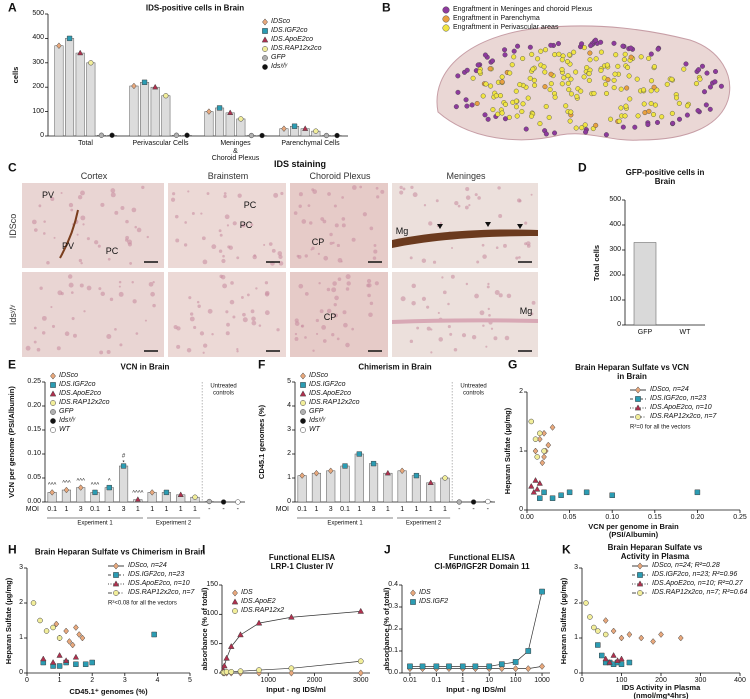 This screenshot has width=750, height=699. Describe the element at coordinates (93, 225) in the screenshot. I see `micrograph` at that location.